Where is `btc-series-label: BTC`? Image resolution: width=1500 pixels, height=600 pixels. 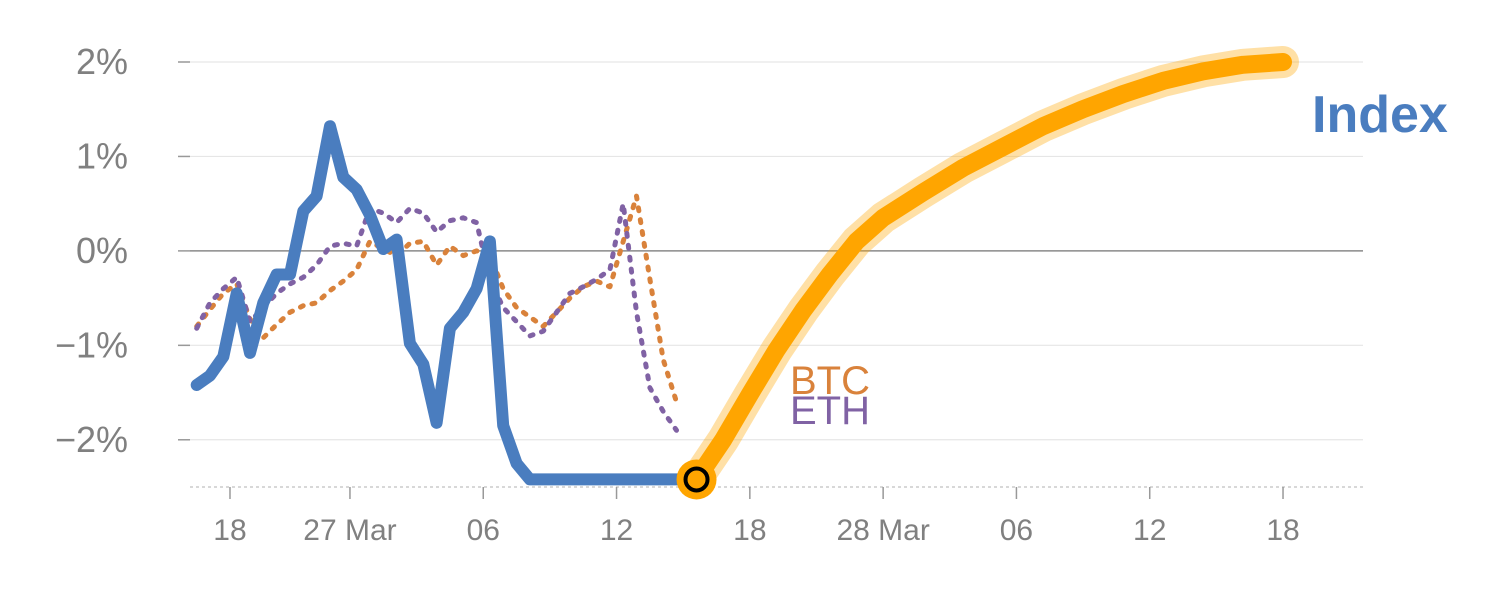 btc-series-label: BTC is located at coordinates (830, 381).